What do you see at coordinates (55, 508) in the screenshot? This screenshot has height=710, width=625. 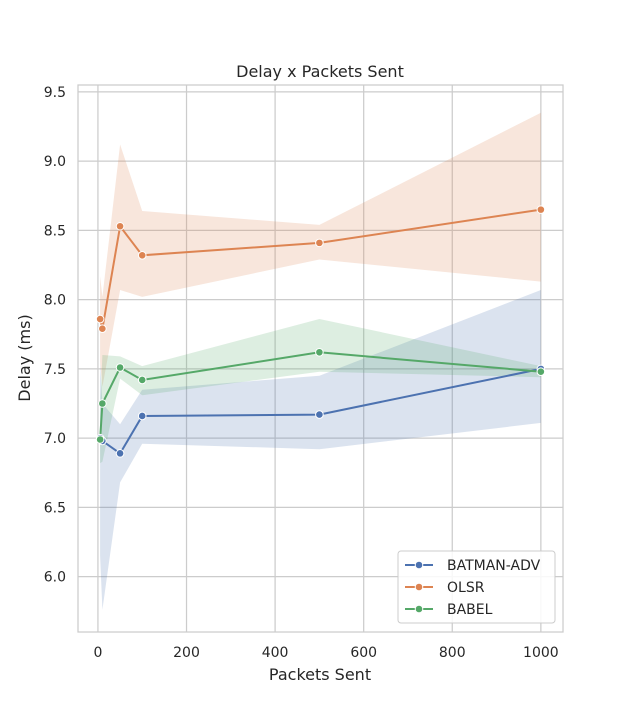 I see `y-tick-label: 6.5` at bounding box center [55, 508].